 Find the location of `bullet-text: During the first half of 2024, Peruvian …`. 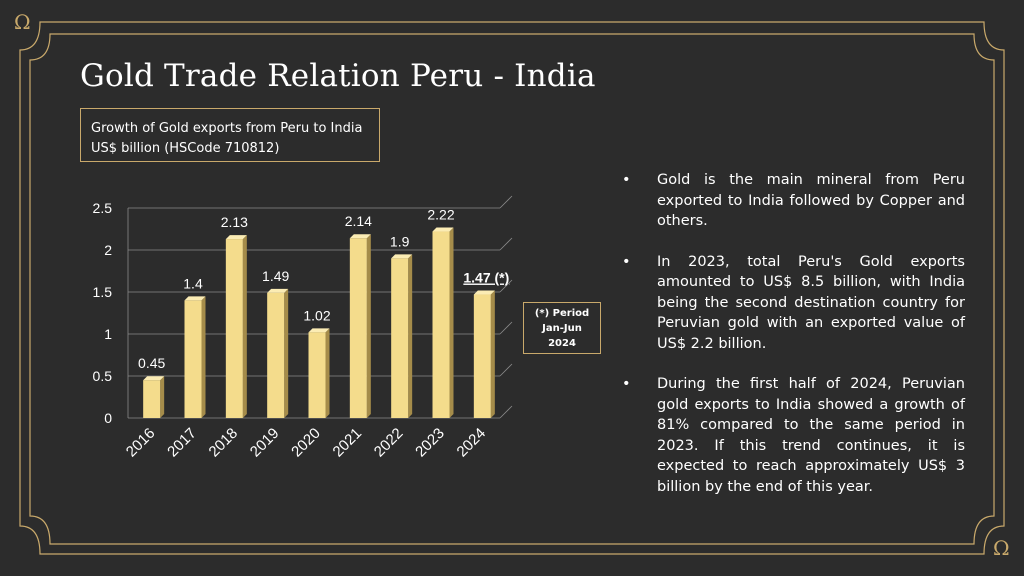

bullet-text: During the first half of 2024, Peruvian … is located at coordinates (811, 435).